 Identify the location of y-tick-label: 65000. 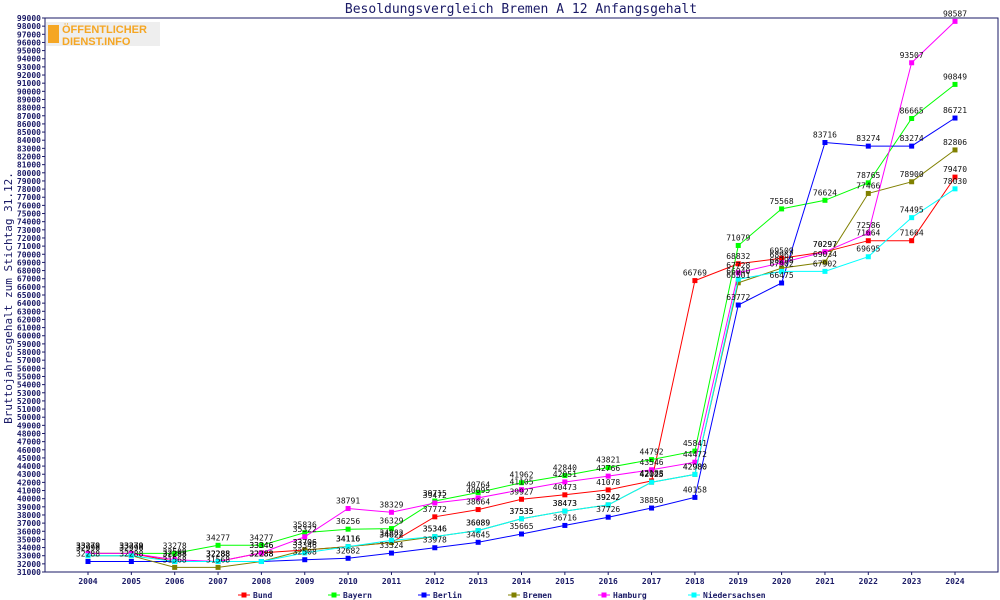
(29, 295).